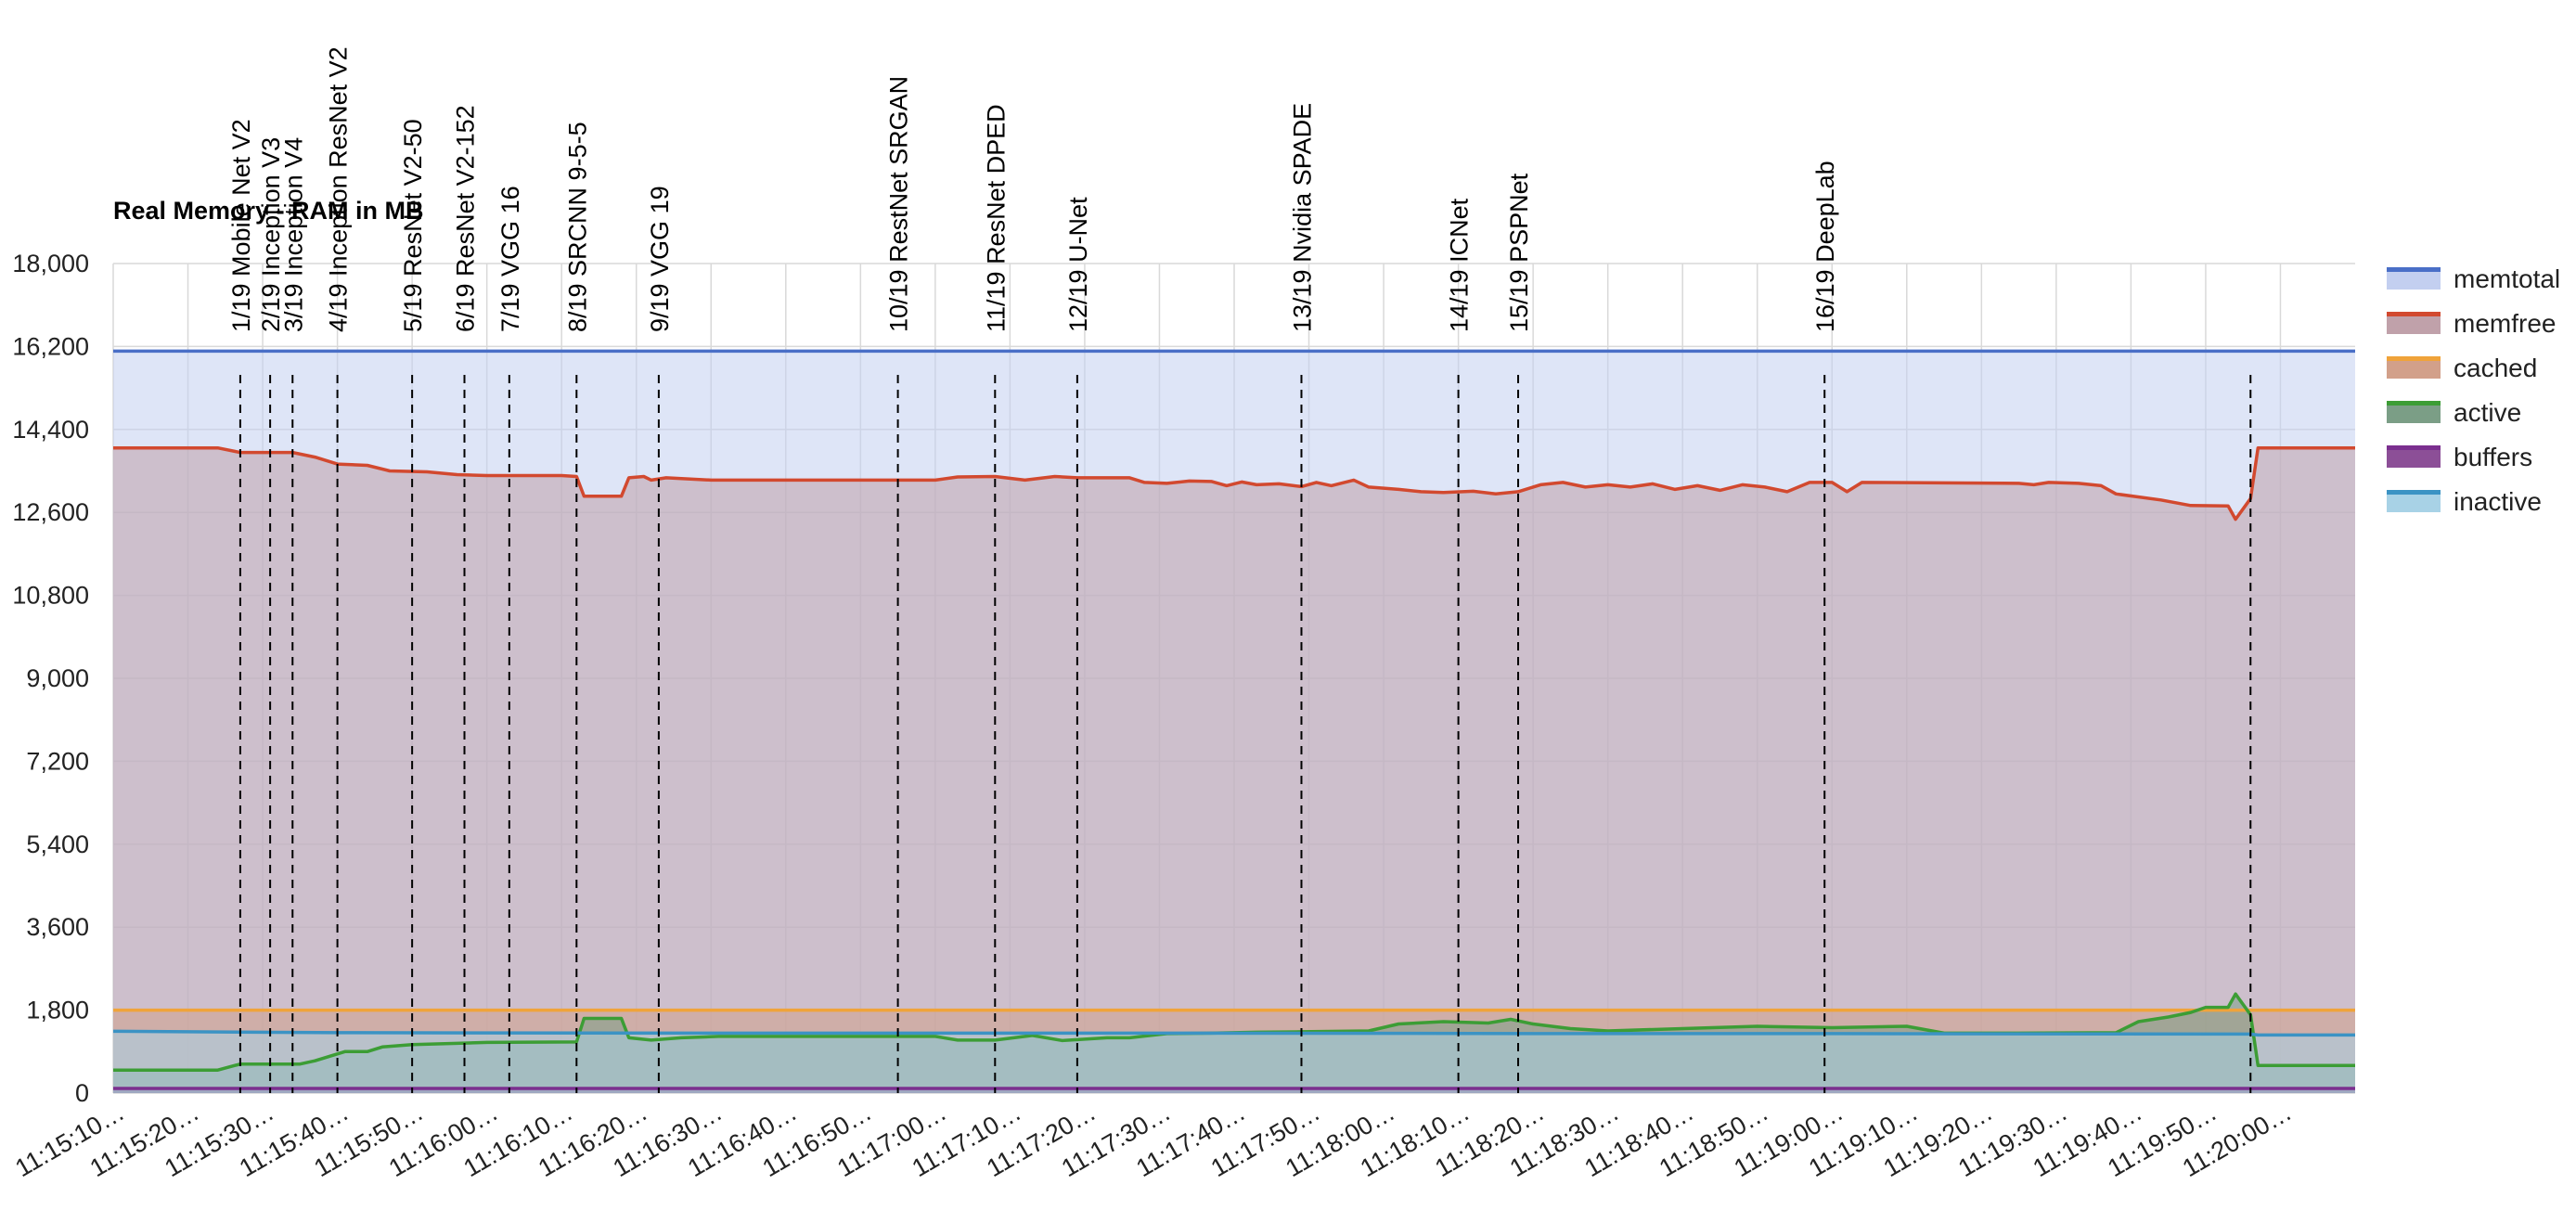 The width and height of the screenshot is (2576, 1223). Describe the element at coordinates (413, 225) in the screenshot. I see `annotation-label-5: 5/19 ResNet V2-50` at that location.